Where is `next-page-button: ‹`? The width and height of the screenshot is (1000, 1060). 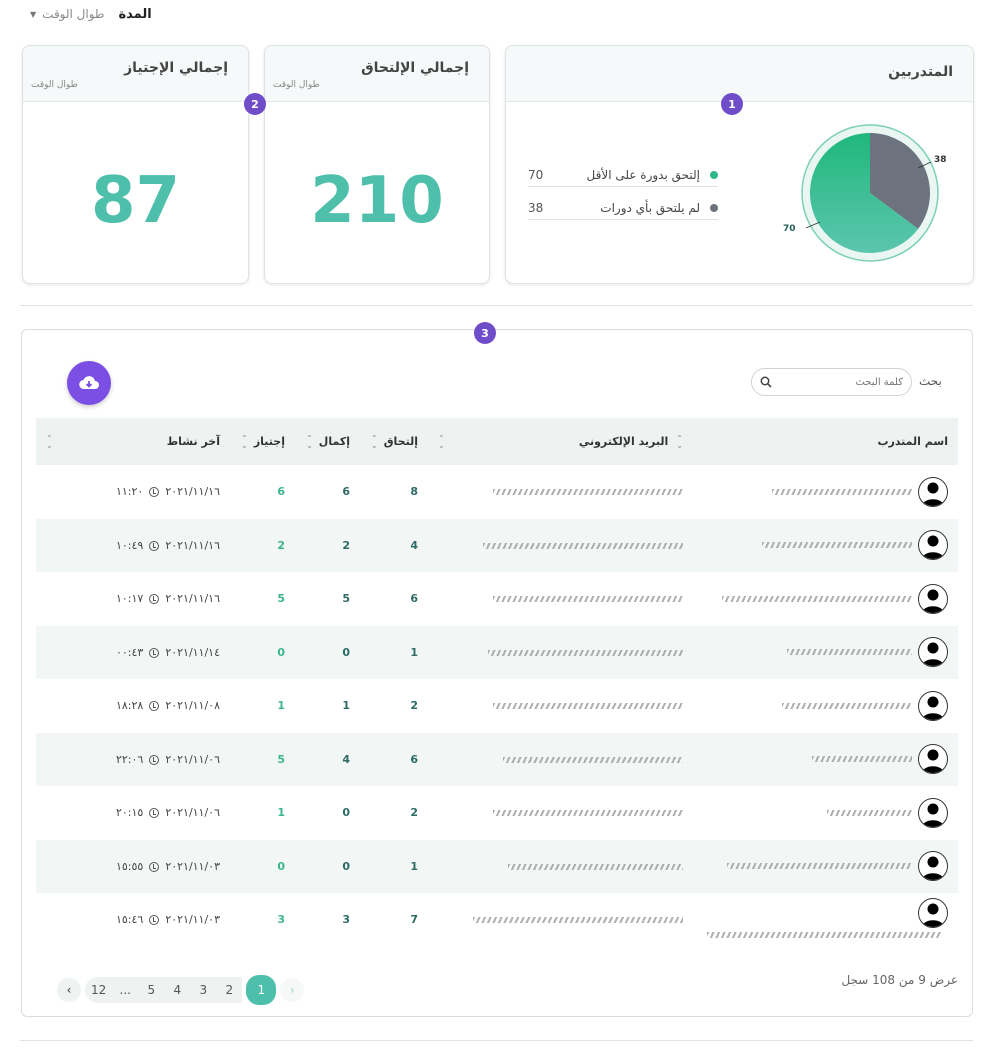 next-page-button: ‹ is located at coordinates (69, 990).